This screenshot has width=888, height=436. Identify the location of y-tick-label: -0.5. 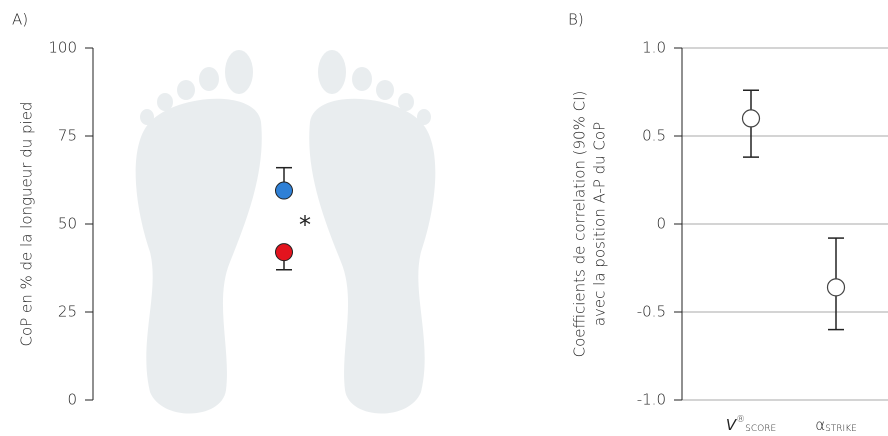
(651, 312).